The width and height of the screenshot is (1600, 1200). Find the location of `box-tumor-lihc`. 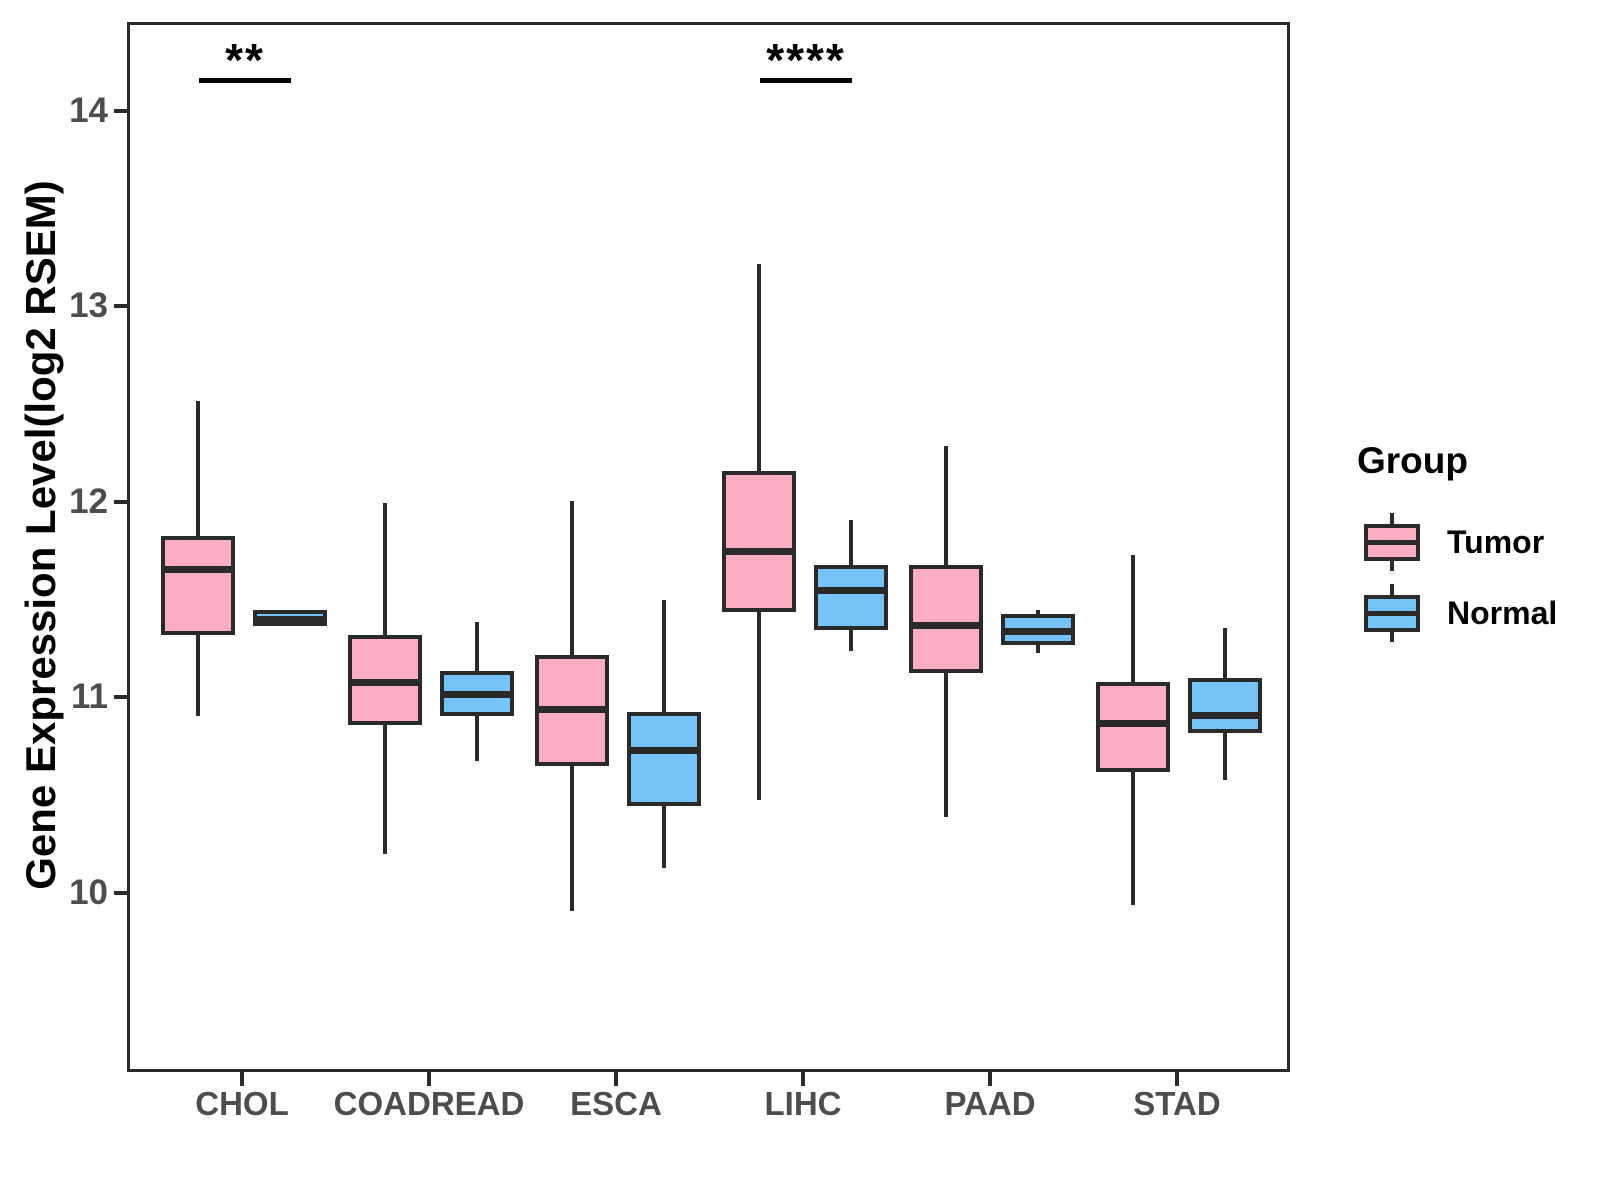

box-tumor-lihc is located at coordinates (758, 541).